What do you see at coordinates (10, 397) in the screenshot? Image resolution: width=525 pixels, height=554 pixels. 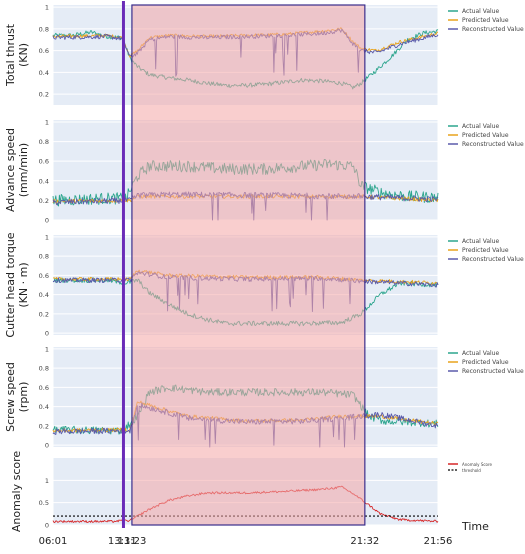 I see `y-axis-label-line: Screw speed` at bounding box center [10, 397].